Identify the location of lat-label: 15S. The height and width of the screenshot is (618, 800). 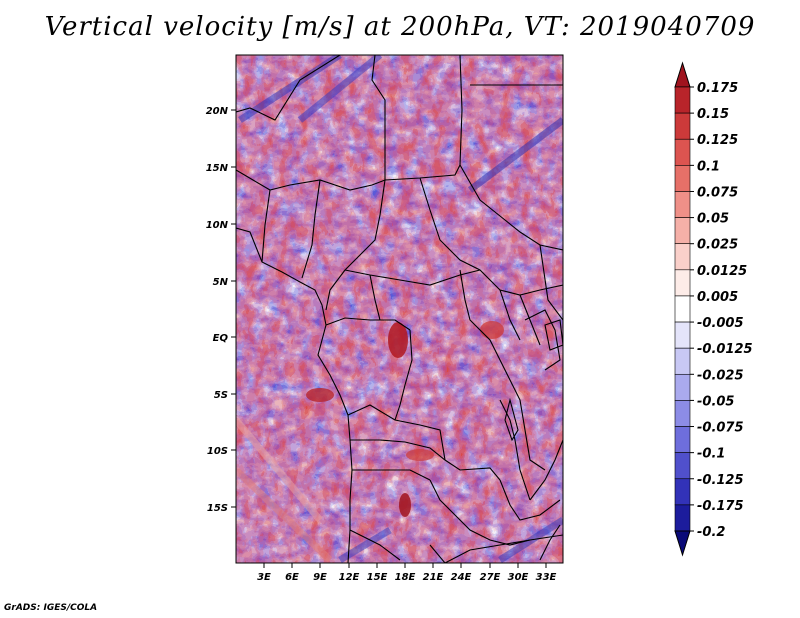
(217, 508).